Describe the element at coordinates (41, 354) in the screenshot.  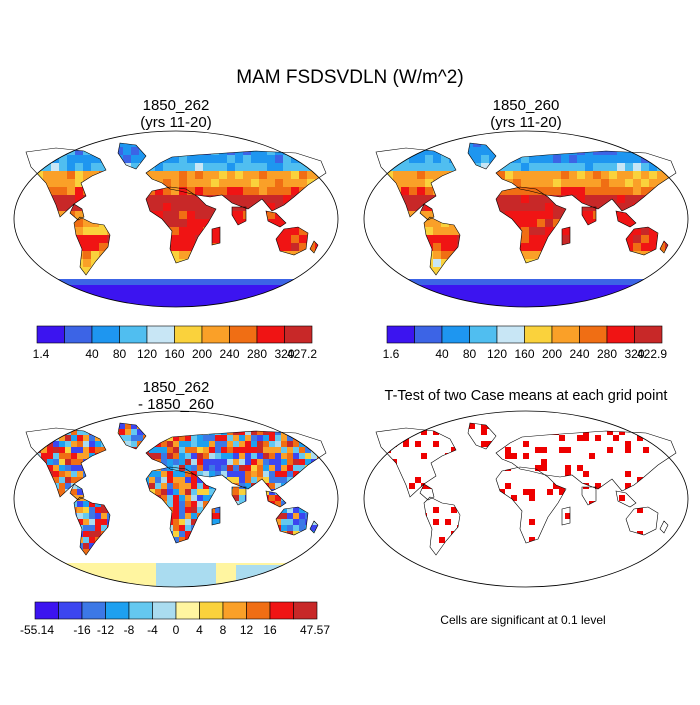
I see `colorbar-tick-label: 1.4` at that location.